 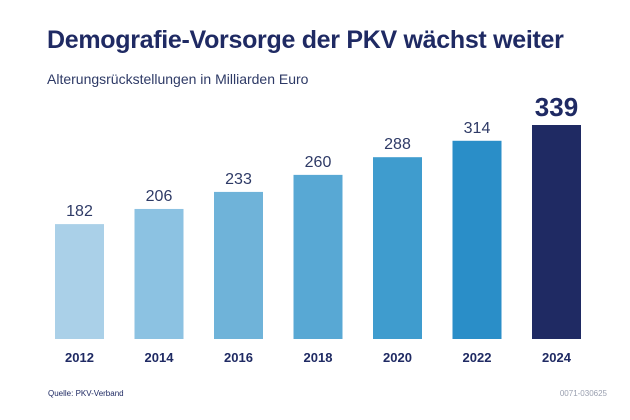 What do you see at coordinates (397, 144) in the screenshot?
I see `value-label-2020: 288` at bounding box center [397, 144].